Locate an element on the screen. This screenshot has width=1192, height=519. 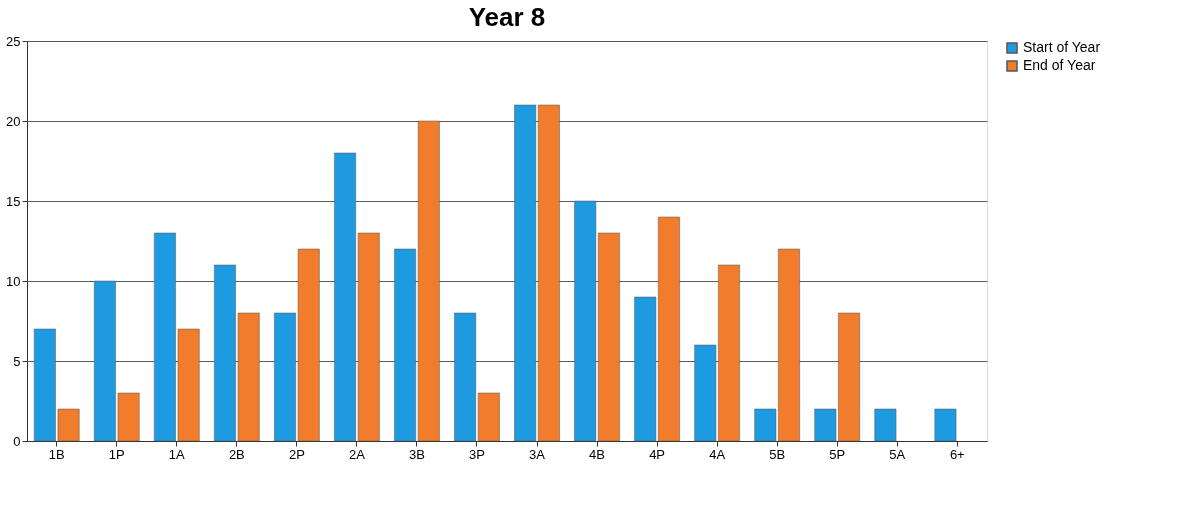
legend-label: Start of Year is located at coordinates (1062, 47).